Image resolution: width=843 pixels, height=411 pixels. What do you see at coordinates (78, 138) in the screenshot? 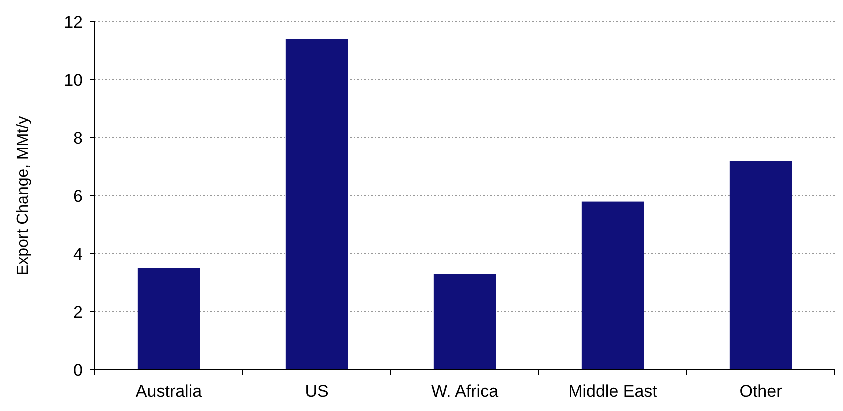
I see `y-tick-label: 8` at bounding box center [78, 138].